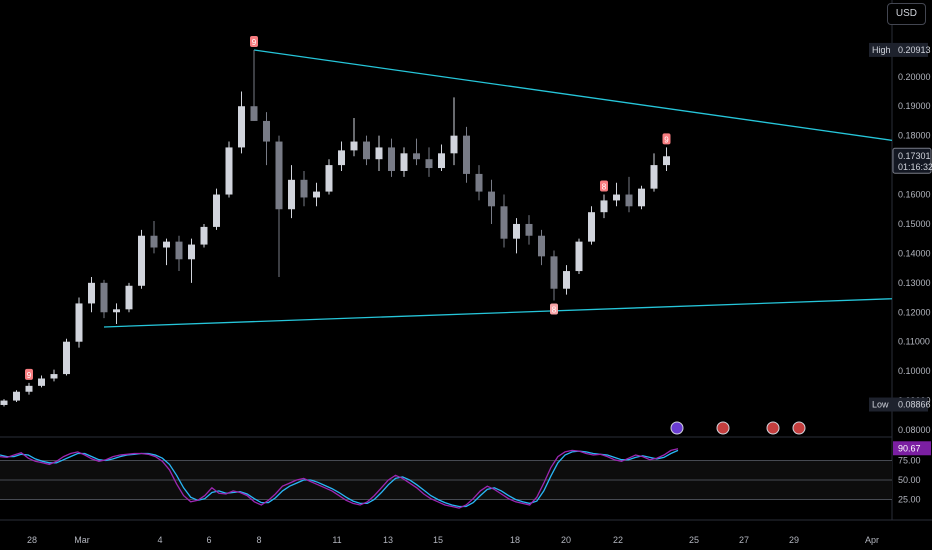 The height and width of the screenshot is (550, 932). What do you see at coordinates (872, 540) in the screenshot?
I see `time-axis-label: Apr` at bounding box center [872, 540].